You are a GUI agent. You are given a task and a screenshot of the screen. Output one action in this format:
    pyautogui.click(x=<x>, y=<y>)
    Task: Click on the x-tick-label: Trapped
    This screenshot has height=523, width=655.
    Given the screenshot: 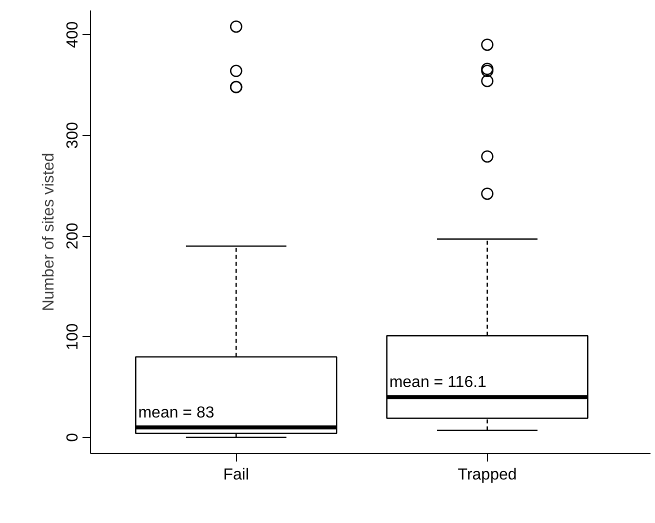 What is the action you would take?
    pyautogui.click(x=487, y=475)
    